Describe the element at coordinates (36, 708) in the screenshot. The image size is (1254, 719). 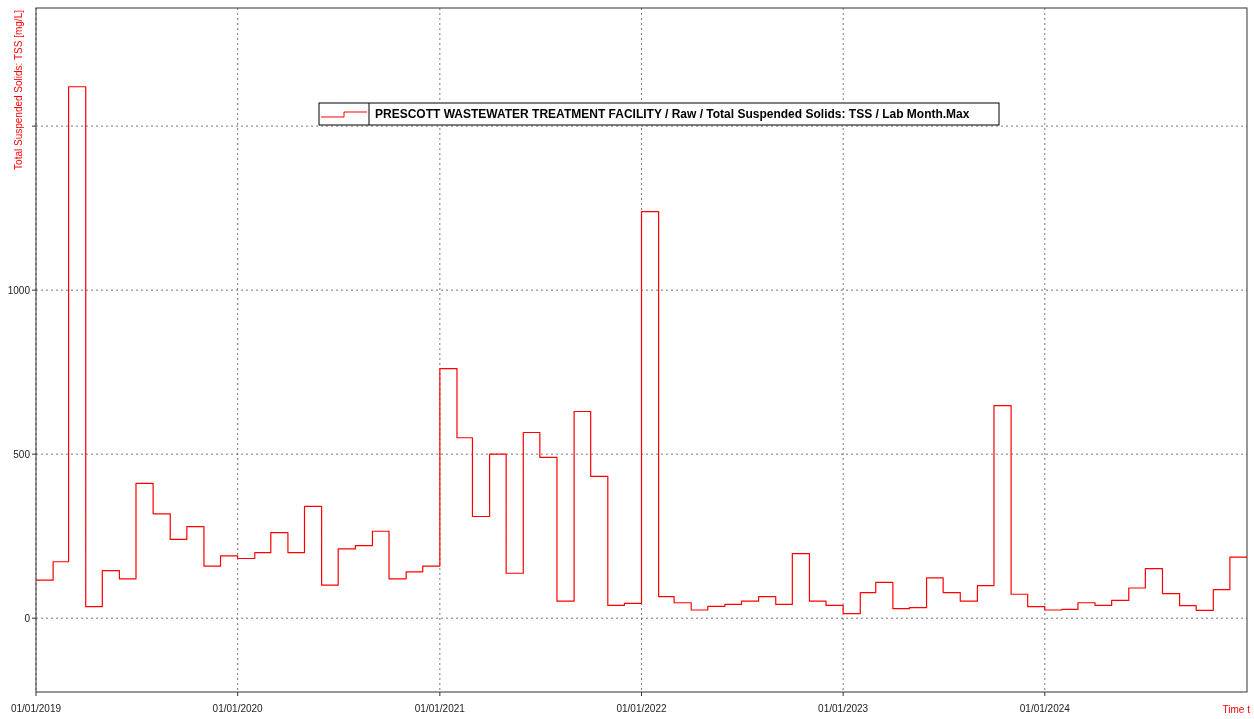
I see `x-tick-label: 01/01/2019` at that location.